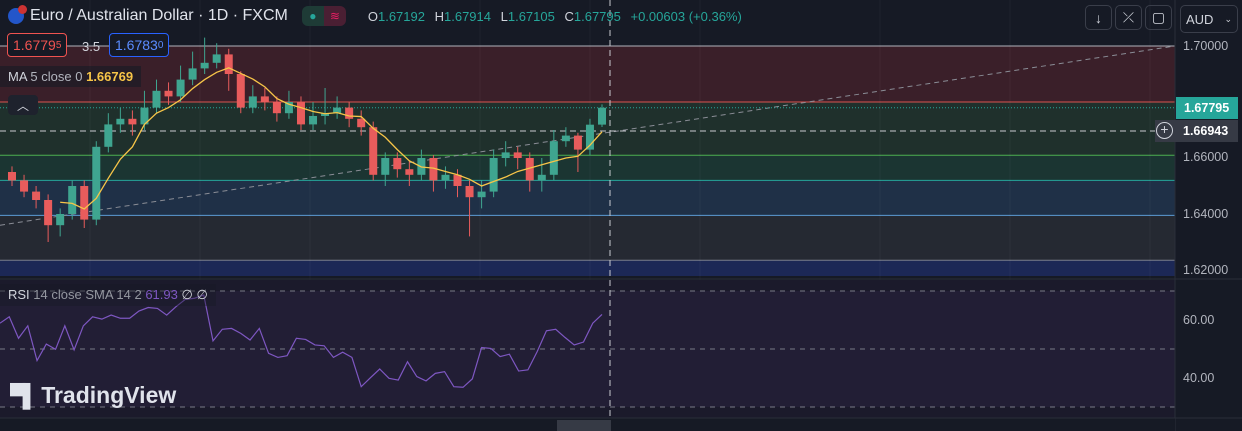 This screenshot has width=1242, height=431. I want to click on sell-button: 1.6779 5, so click(37, 45).